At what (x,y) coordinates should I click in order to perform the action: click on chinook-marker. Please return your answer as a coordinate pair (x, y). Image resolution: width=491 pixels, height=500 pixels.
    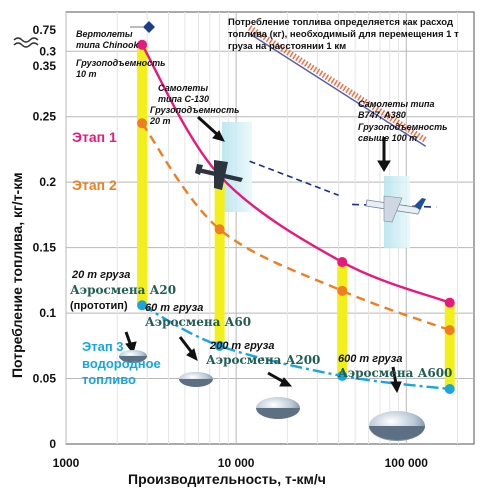
    Looking at the image, I should click on (149, 27).